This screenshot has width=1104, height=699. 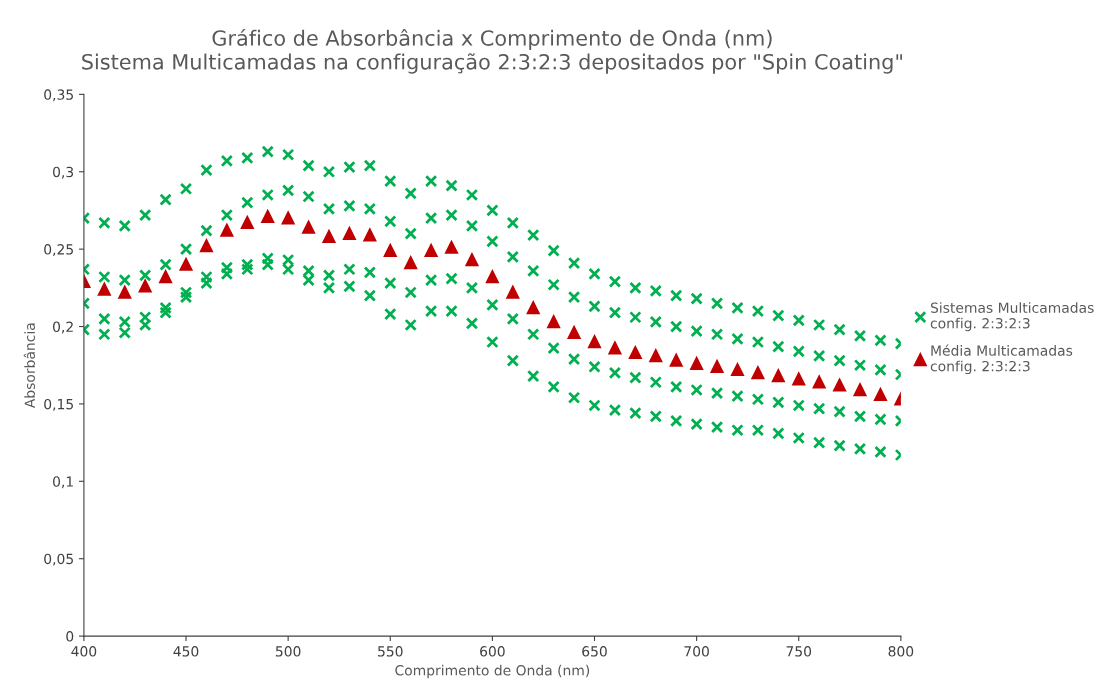 I want to click on x-tick-label: 500, so click(x=288, y=651).